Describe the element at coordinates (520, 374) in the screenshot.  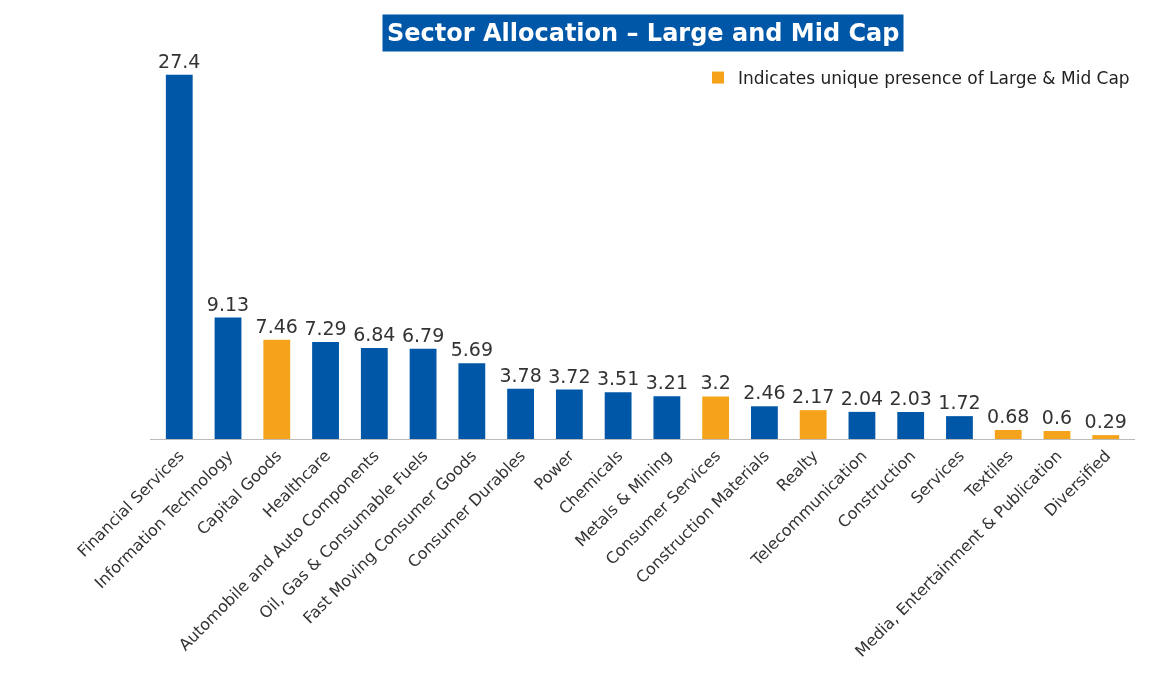
I see `data-label: 3.78` at that location.